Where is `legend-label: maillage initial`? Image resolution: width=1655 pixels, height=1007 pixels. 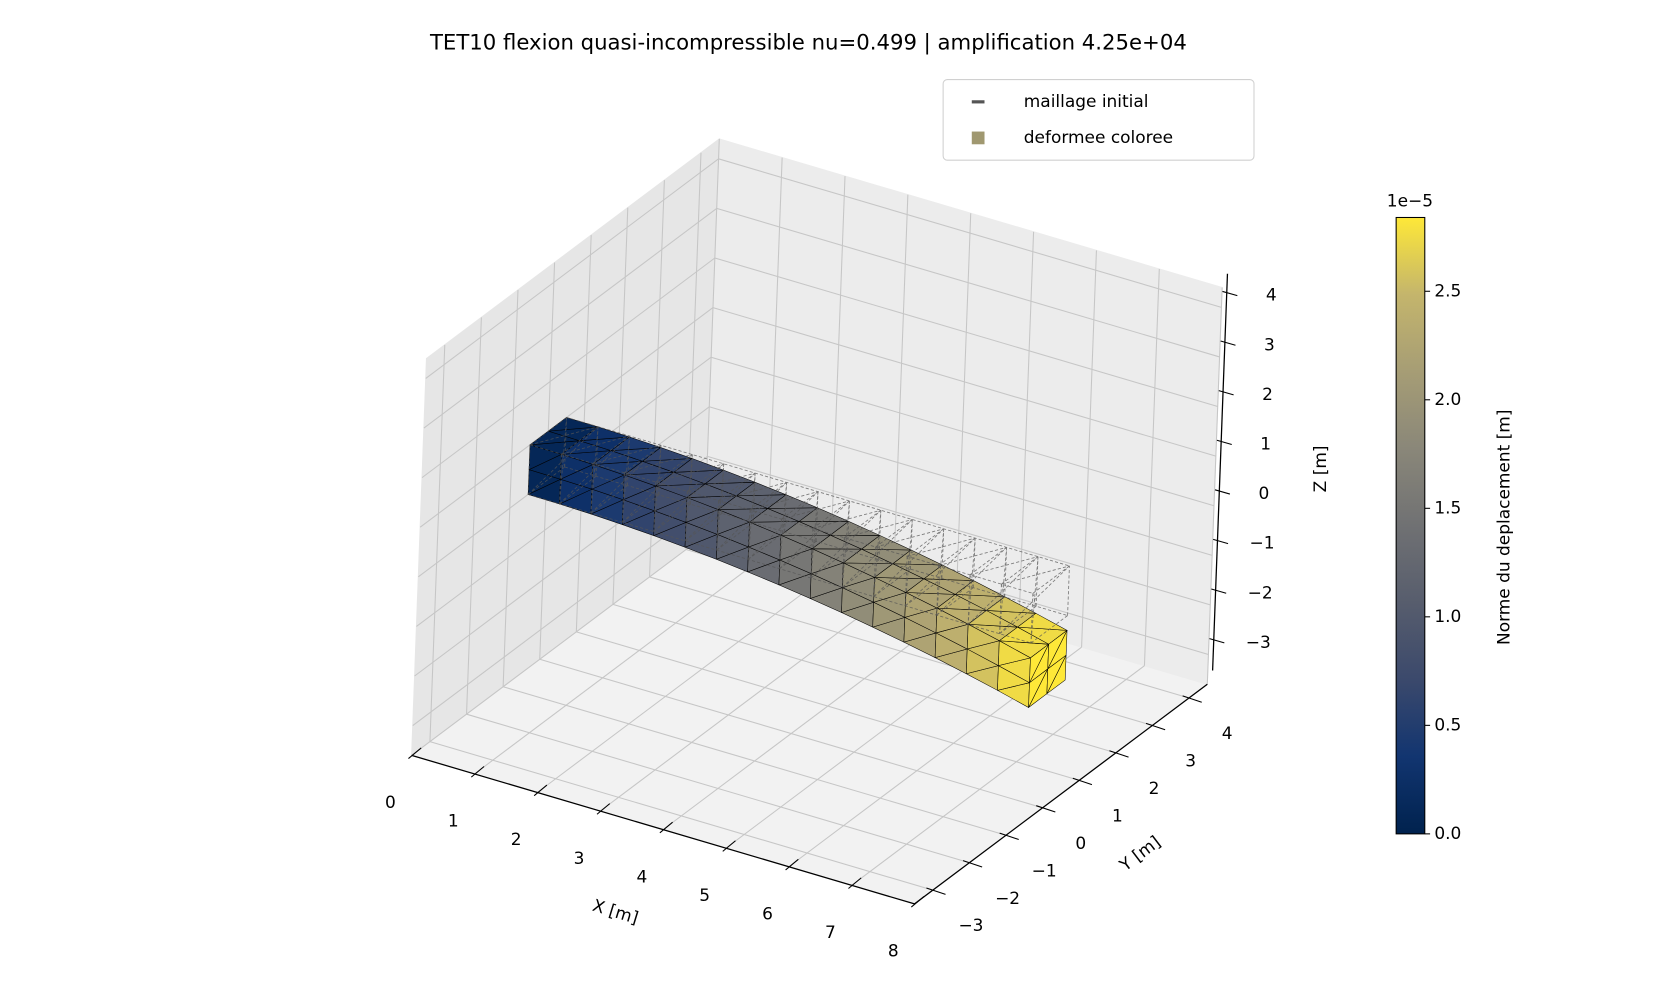 legend-label: maillage initial is located at coordinates (1086, 102).